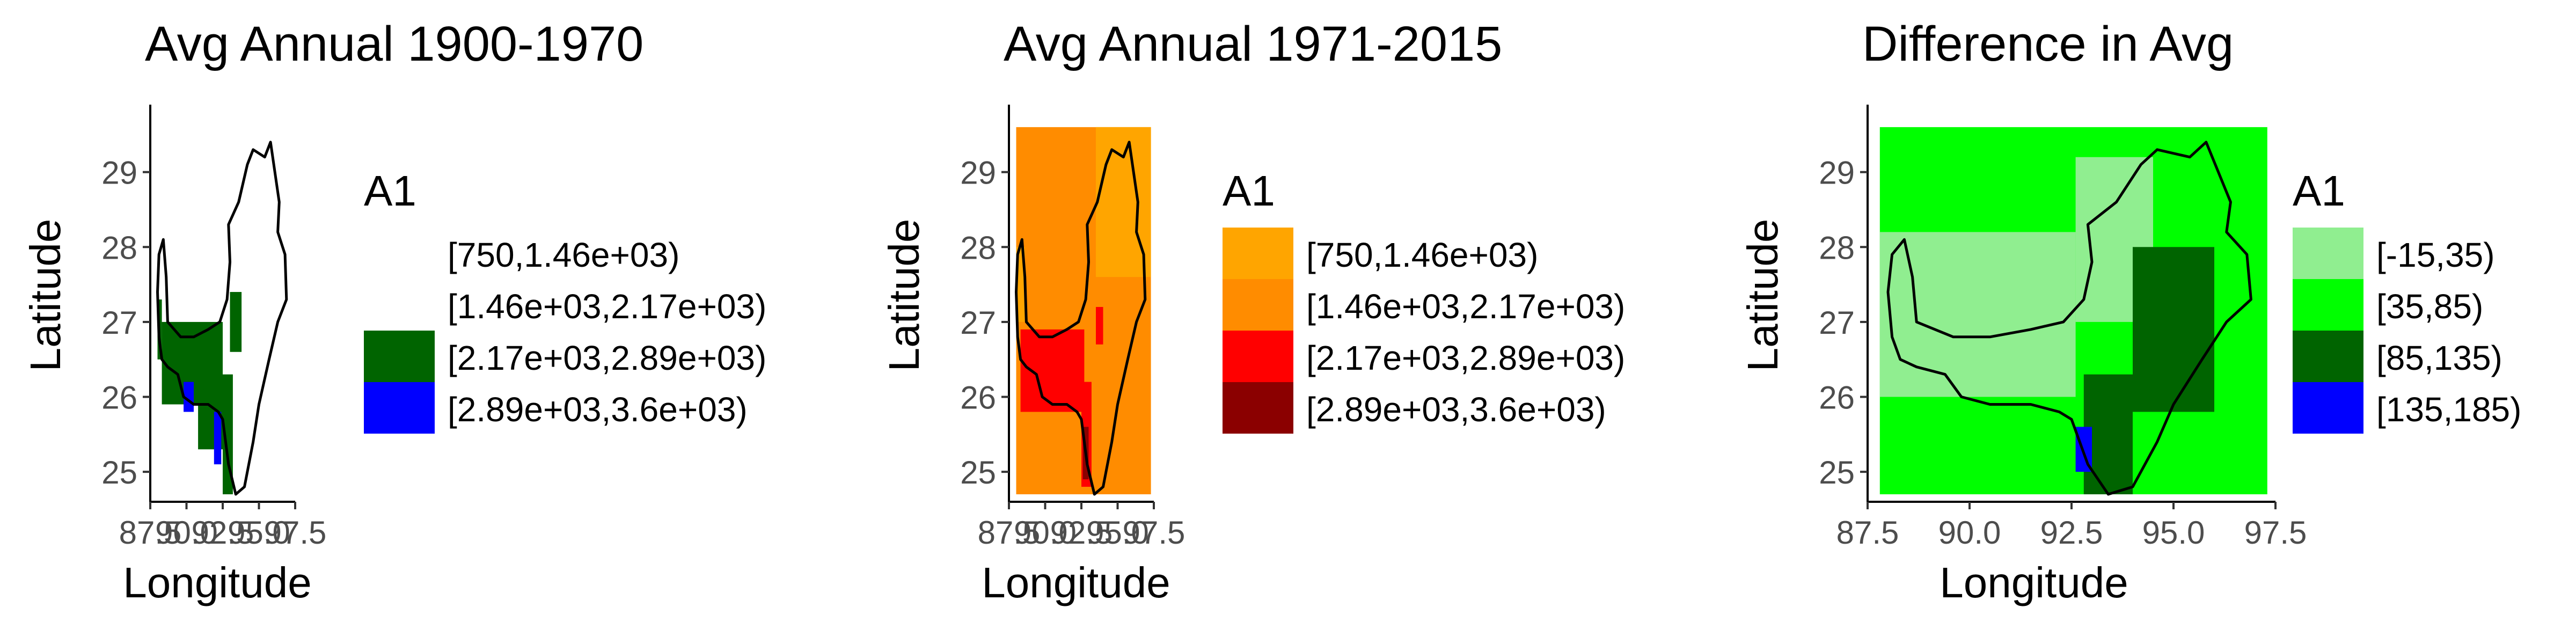  I want to click on chart-title: Avg Annual 1900-1970, so click(394, 44).